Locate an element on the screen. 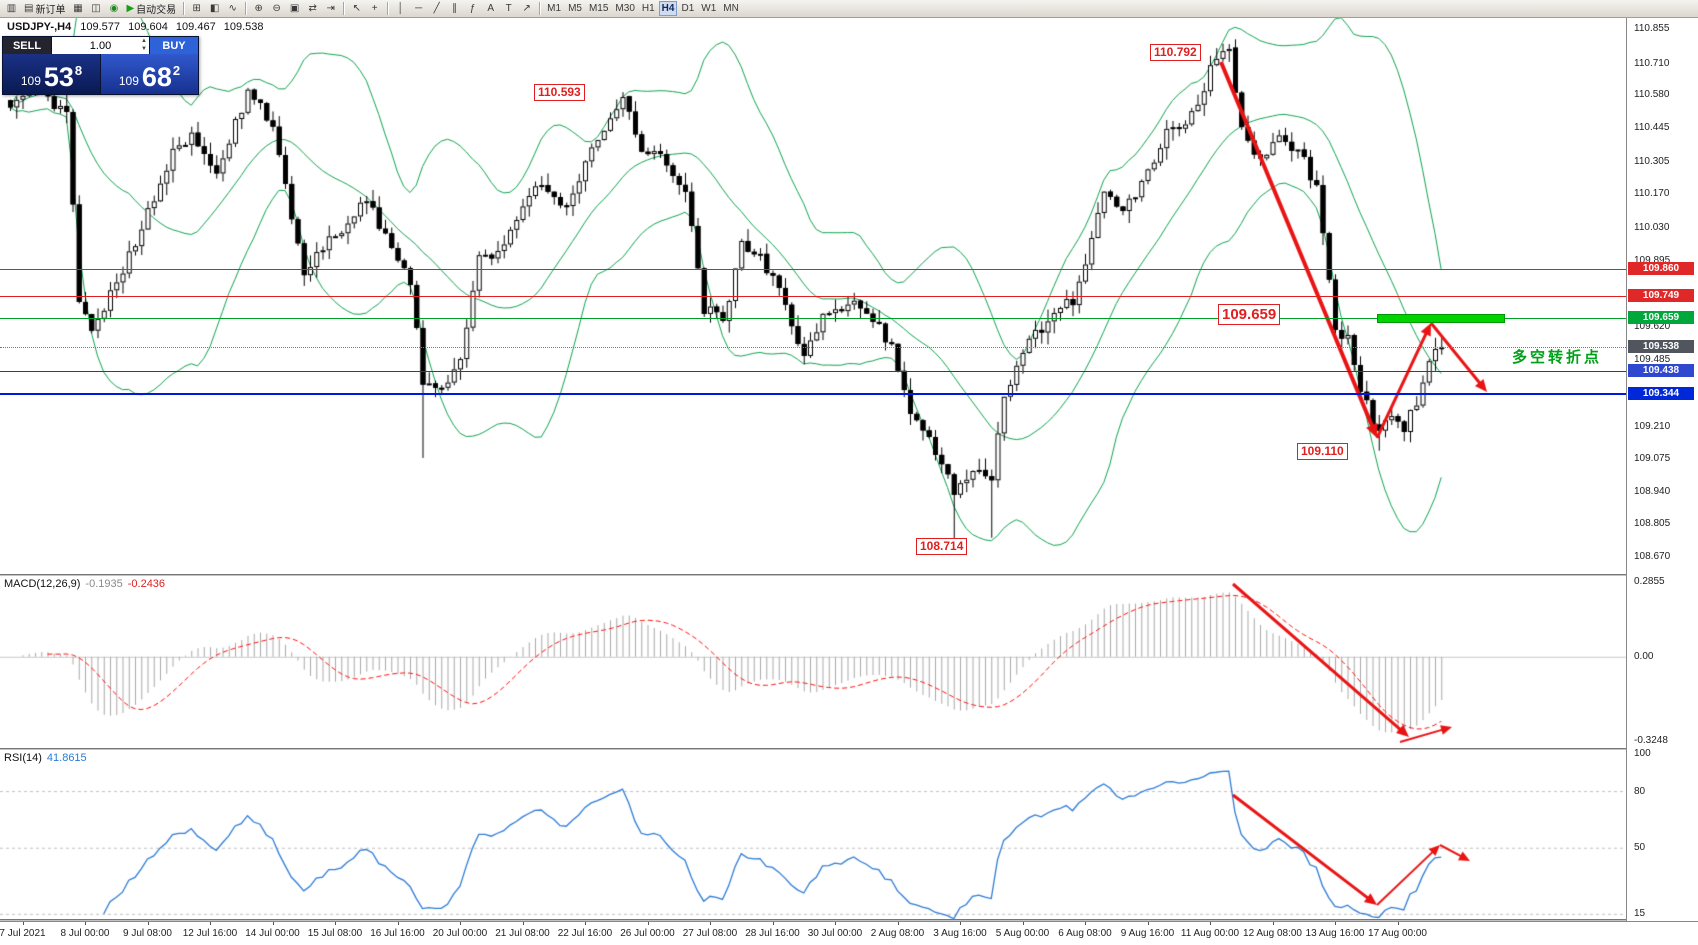 The height and width of the screenshot is (945, 1698). autotrade-button-label: 自动交易 is located at coordinates (156, 10).